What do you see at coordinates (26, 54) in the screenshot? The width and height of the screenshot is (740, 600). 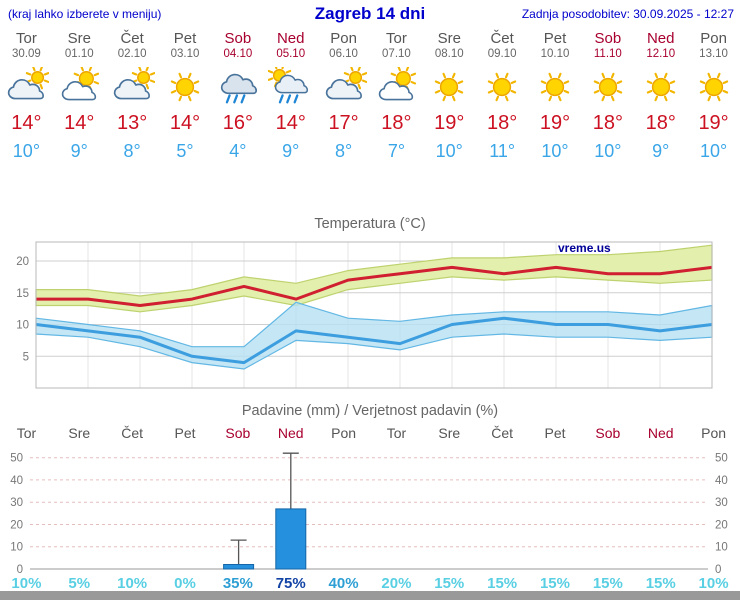 I see `day-date: 30.09` at bounding box center [26, 54].